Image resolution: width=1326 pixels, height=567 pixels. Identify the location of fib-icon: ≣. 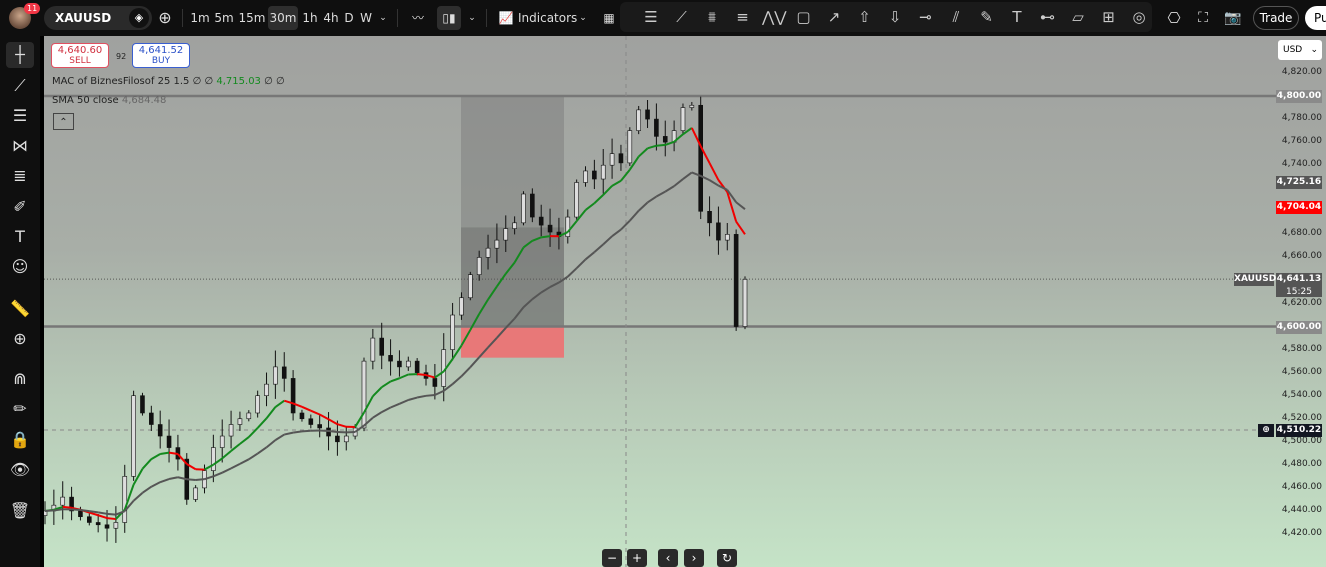
(20, 175).